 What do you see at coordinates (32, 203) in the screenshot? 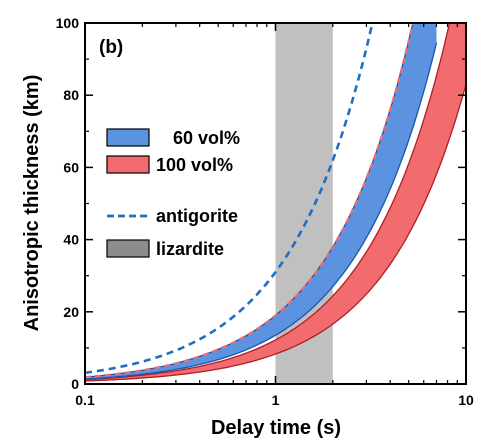
I see `y-axis-title: Anisotropic thickness (km)` at bounding box center [32, 203].